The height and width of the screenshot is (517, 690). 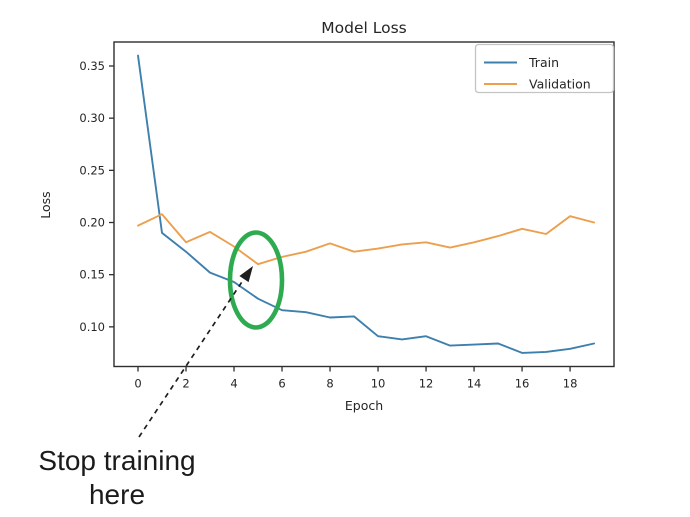 What do you see at coordinates (233, 384) in the screenshot?
I see `svg-text: 4` at bounding box center [233, 384].